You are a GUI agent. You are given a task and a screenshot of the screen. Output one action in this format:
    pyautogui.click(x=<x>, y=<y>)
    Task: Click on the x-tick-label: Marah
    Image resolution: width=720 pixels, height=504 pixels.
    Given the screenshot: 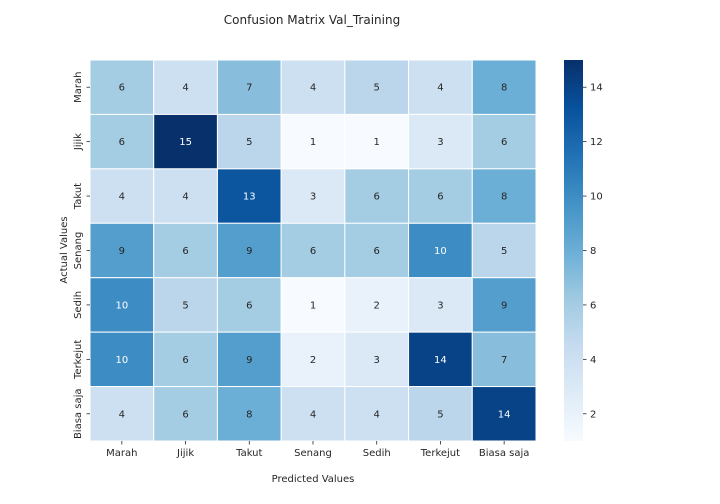 What is the action you would take?
    pyautogui.click(x=121, y=453)
    